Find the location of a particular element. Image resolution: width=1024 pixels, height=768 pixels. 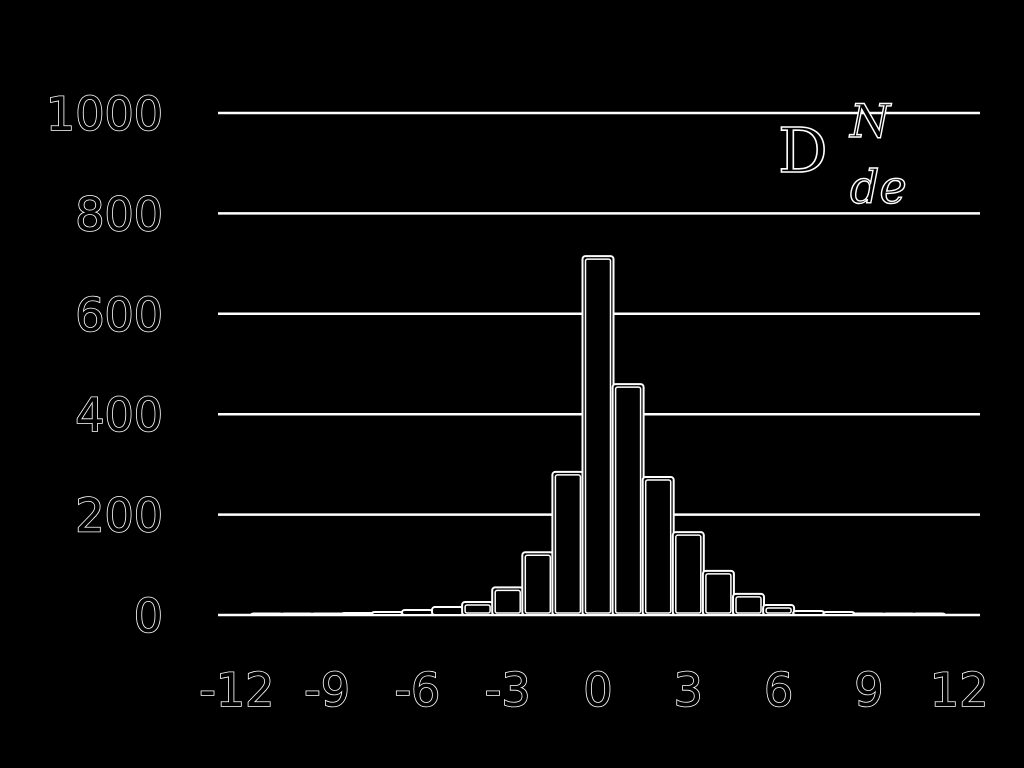

y-tick-label: 200 is located at coordinates (119, 516).